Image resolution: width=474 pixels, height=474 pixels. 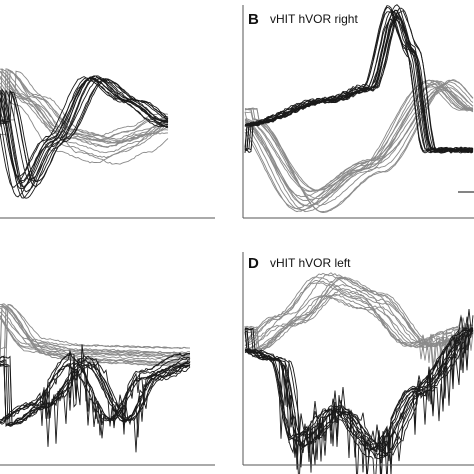 I want to click on panel-letter: D, so click(x=253, y=263).